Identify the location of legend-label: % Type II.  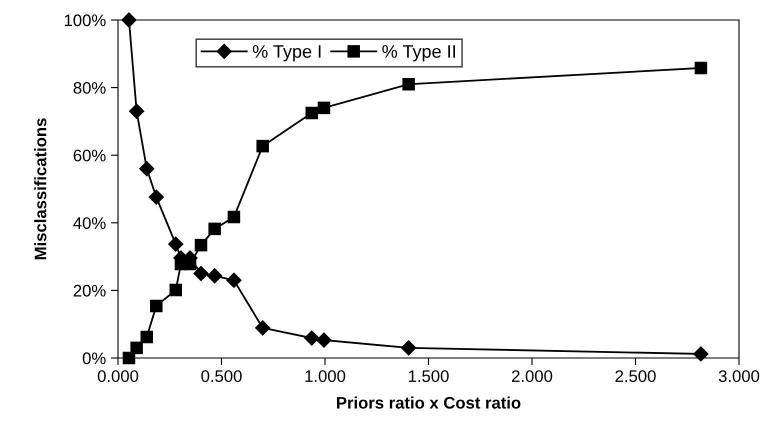
(418, 53).